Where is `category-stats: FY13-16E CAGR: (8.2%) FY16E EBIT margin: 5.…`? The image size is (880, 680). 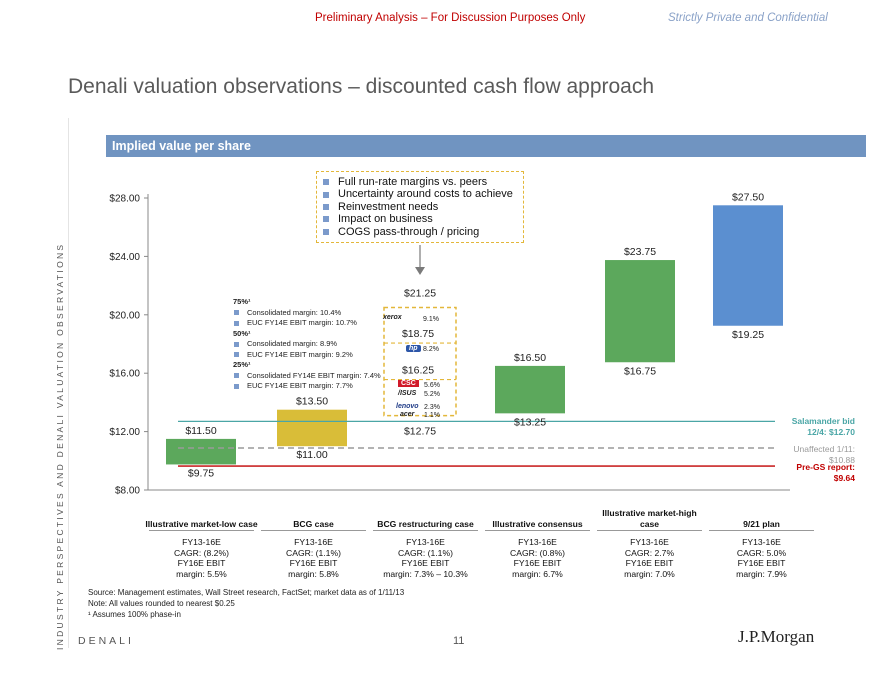 category-stats: FY13-16E CAGR: (8.2%) FY16E EBIT margin: 5.… is located at coordinates (201, 558).